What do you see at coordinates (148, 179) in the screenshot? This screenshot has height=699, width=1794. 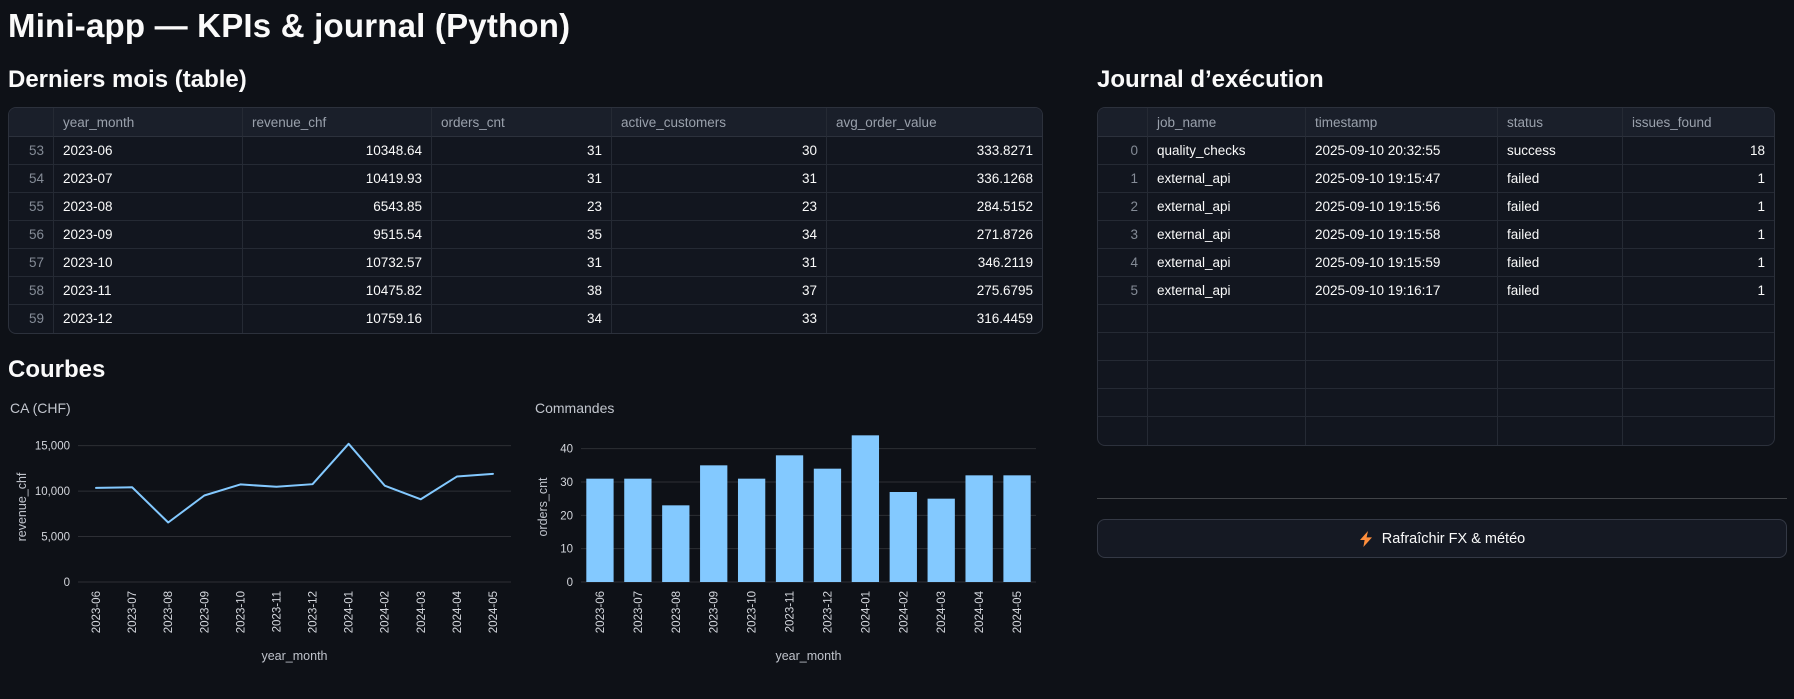 I see `table-cell: 2023-07` at bounding box center [148, 179].